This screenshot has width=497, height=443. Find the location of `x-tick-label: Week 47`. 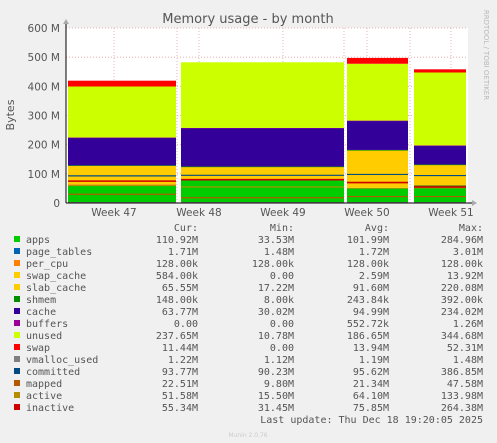

x-tick-label: Week 47 is located at coordinates (113, 213).